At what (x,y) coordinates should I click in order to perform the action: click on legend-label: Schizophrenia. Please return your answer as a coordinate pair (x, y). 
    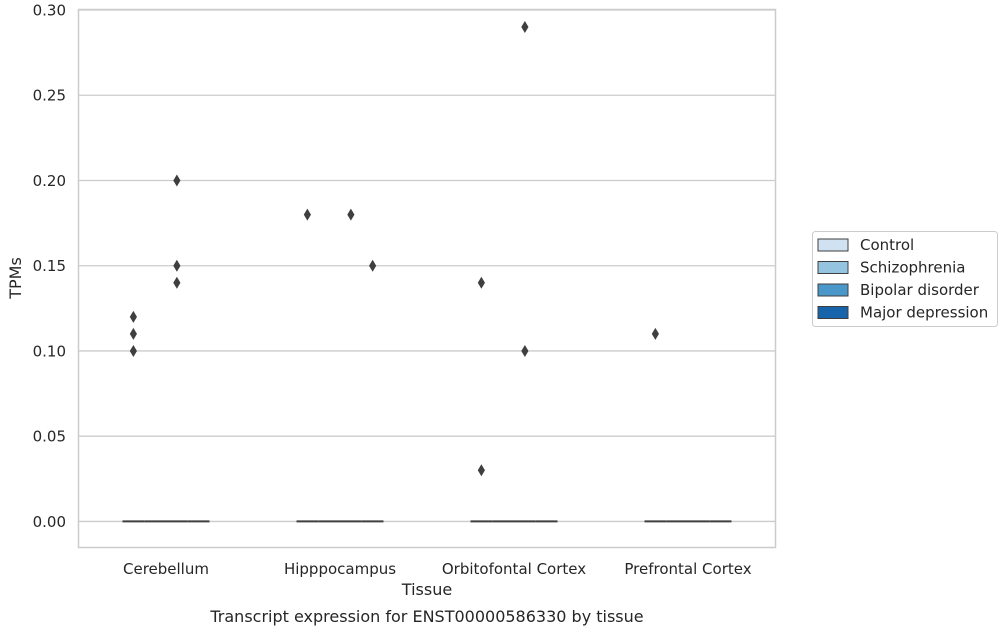
    Looking at the image, I should click on (912, 268).